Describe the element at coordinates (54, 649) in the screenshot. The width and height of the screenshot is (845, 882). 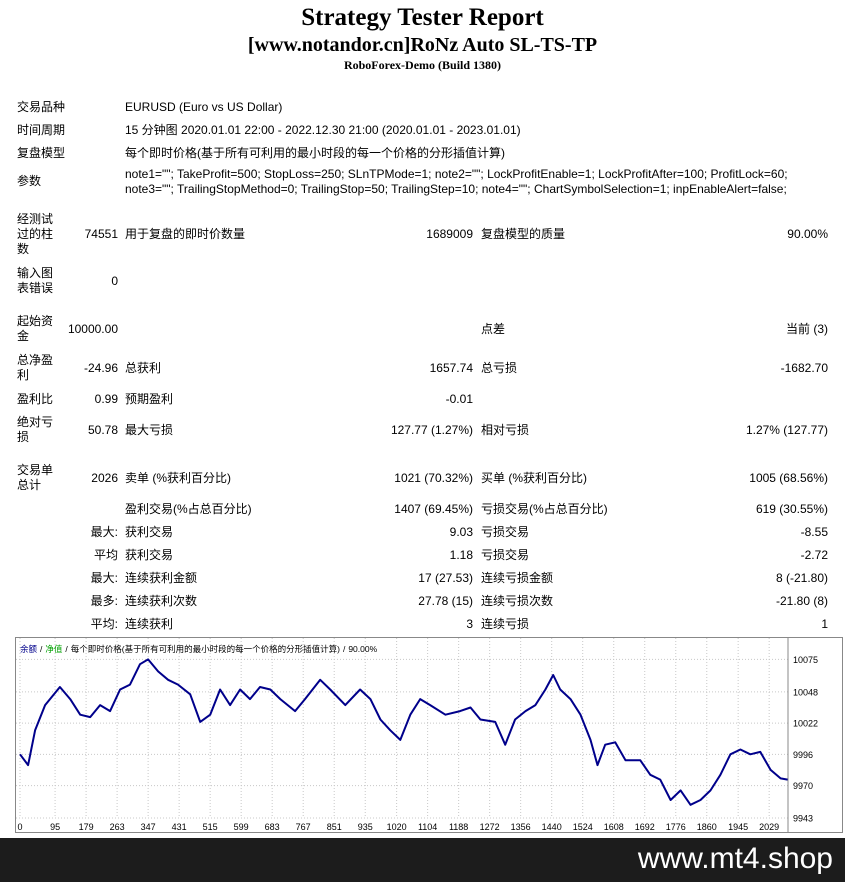
I see `legend-entry: 净值` at that location.